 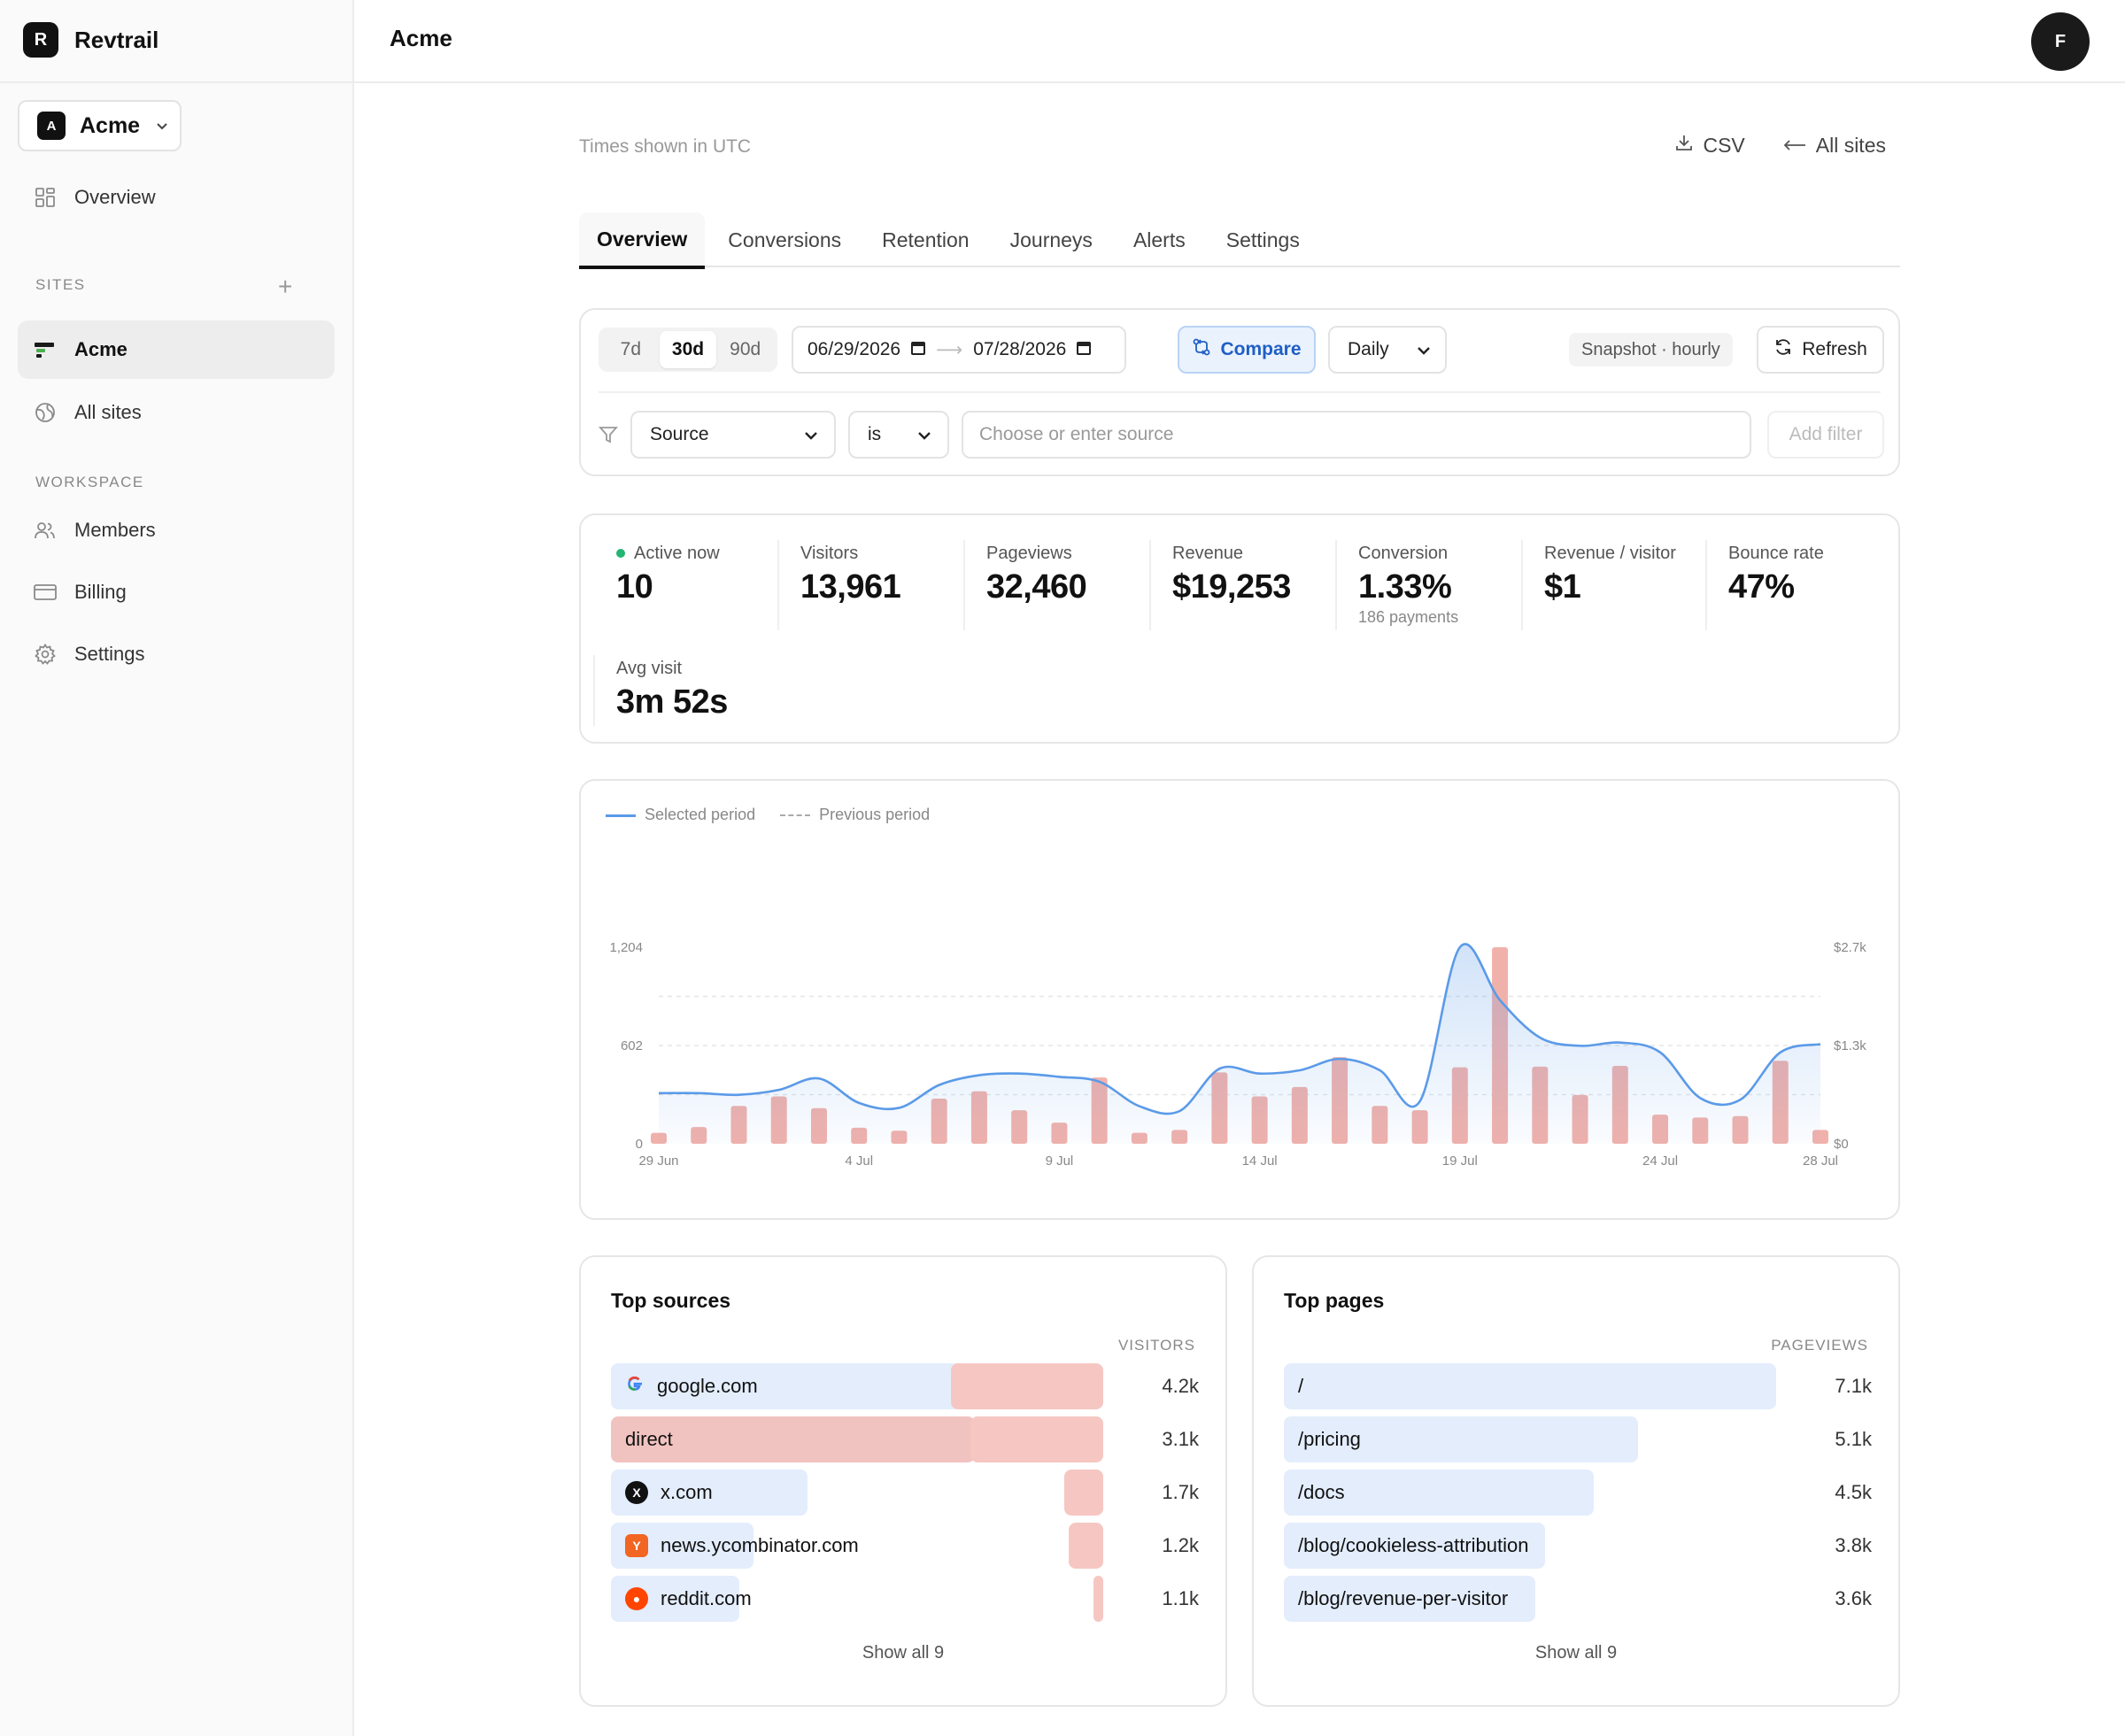 What do you see at coordinates (176, 592) in the screenshot?
I see `sidebar-item-billing: Billing` at bounding box center [176, 592].